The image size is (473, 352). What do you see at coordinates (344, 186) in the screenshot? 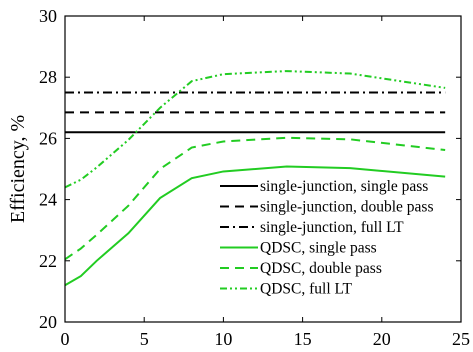
I see `legend-label-0: single-junction, single pass` at bounding box center [344, 186].